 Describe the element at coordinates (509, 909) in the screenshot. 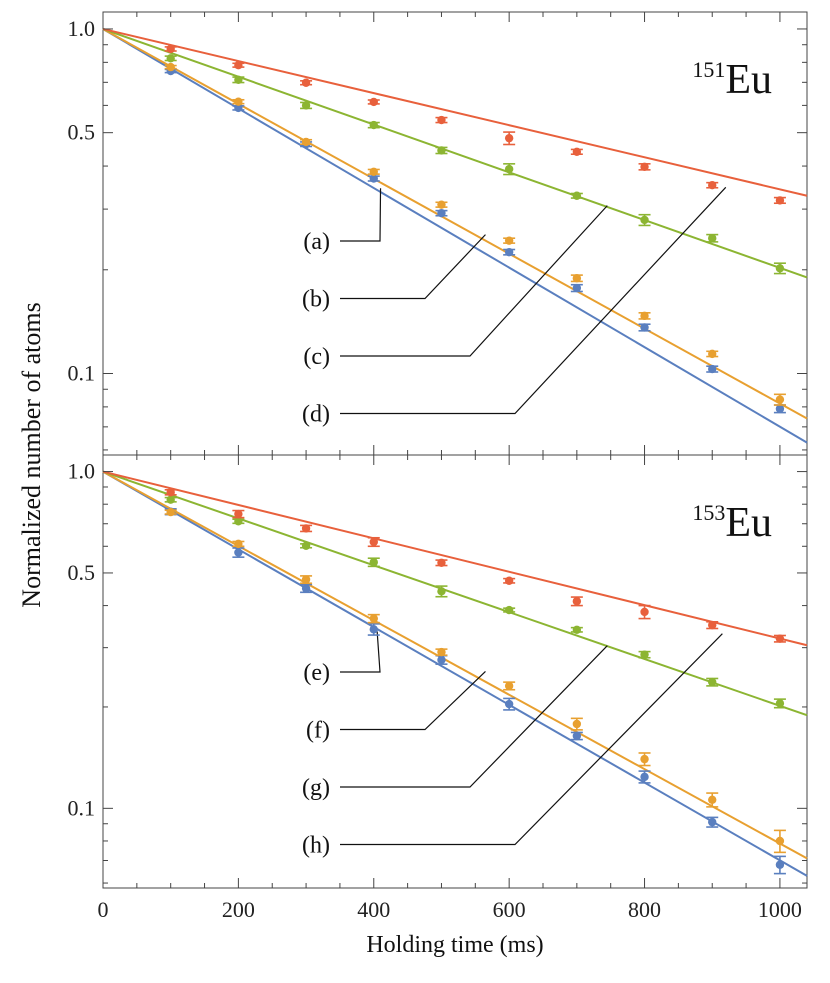

I see `x-tick-label: 600` at that location.